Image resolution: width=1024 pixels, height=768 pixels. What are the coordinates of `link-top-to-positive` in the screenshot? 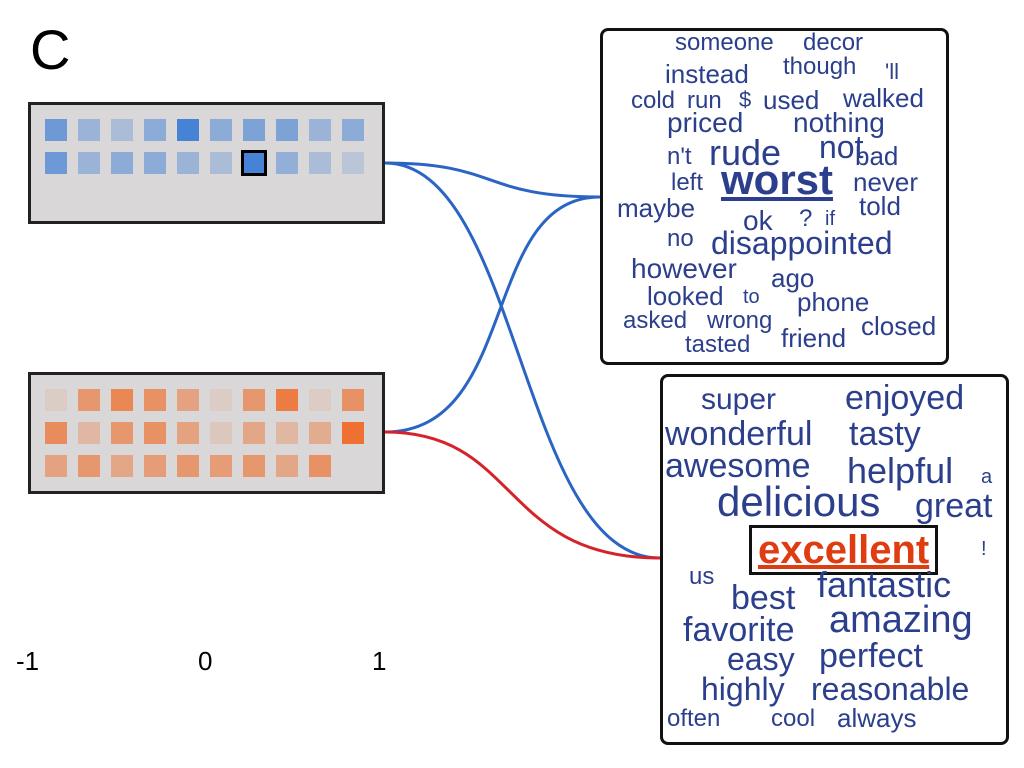 It's located at (522, 360).